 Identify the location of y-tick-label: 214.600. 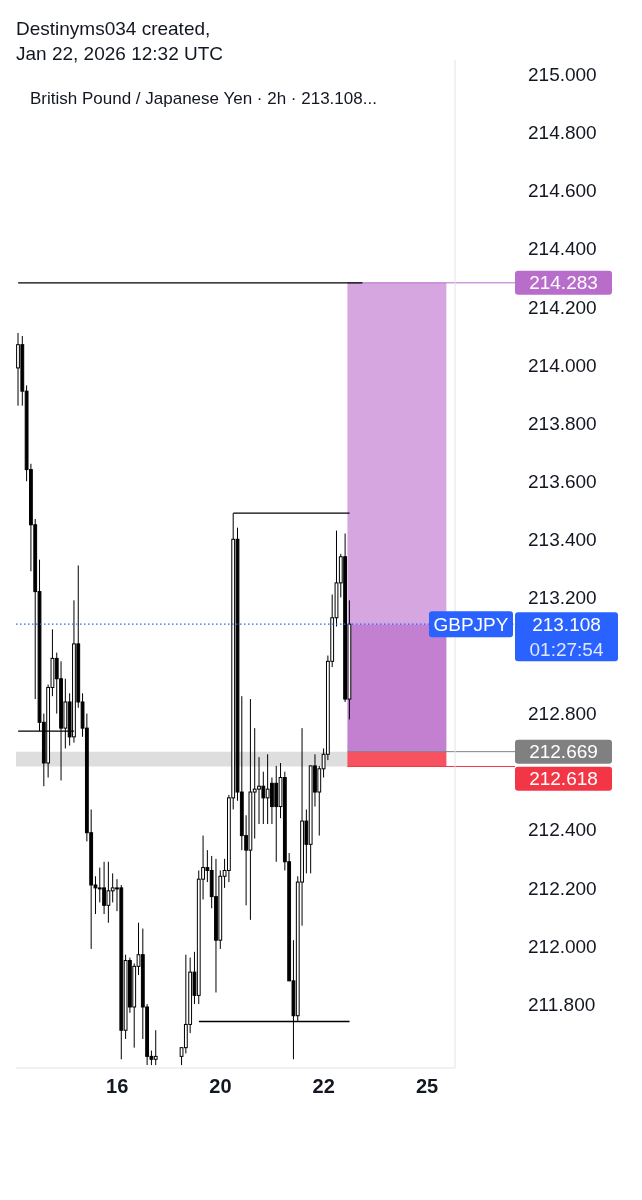
(562, 191).